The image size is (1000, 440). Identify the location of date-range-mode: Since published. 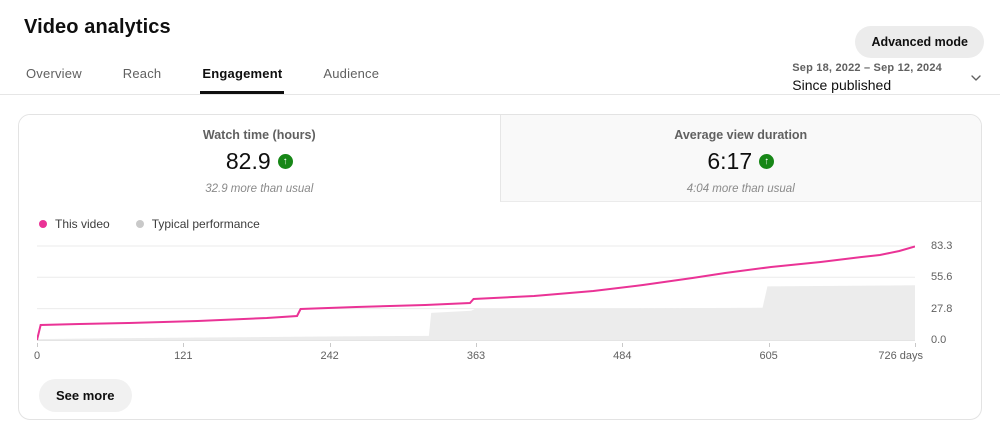
(842, 85).